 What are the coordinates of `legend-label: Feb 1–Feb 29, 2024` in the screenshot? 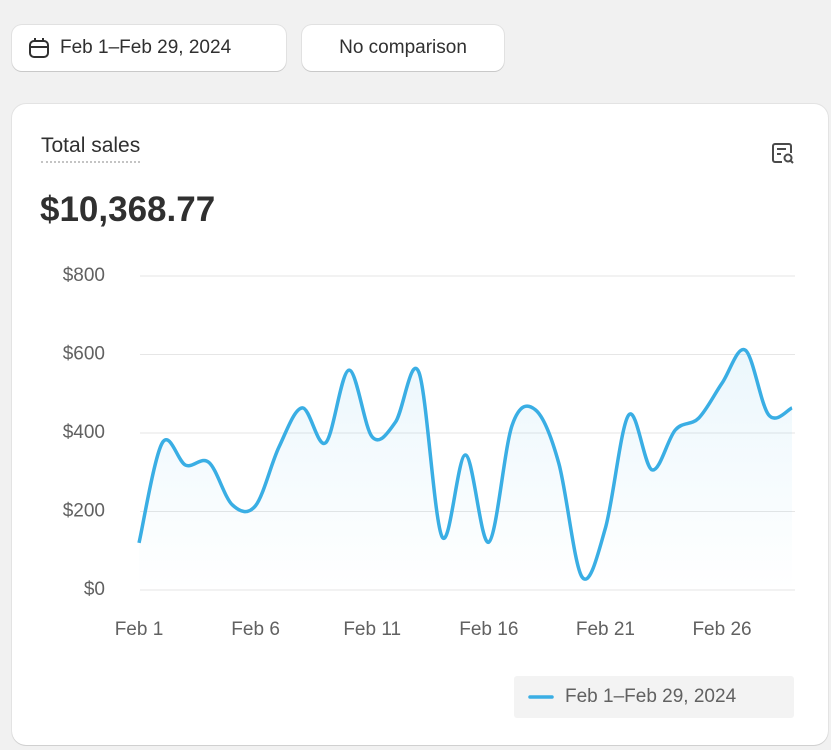 It's located at (651, 696).